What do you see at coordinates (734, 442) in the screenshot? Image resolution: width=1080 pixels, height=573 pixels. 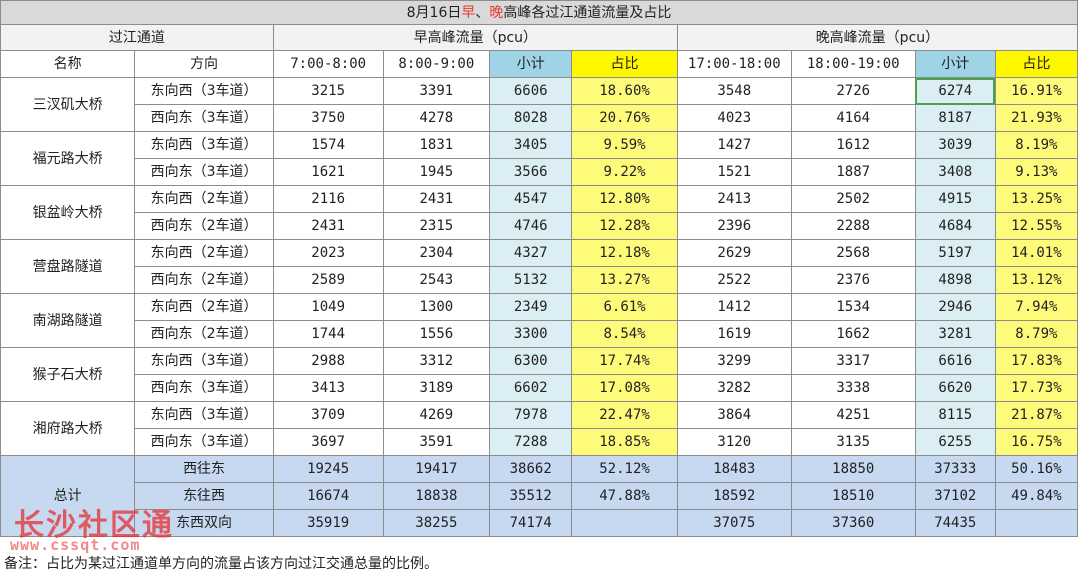 I see `evening-hour-1-cell: 3120` at bounding box center [734, 442].